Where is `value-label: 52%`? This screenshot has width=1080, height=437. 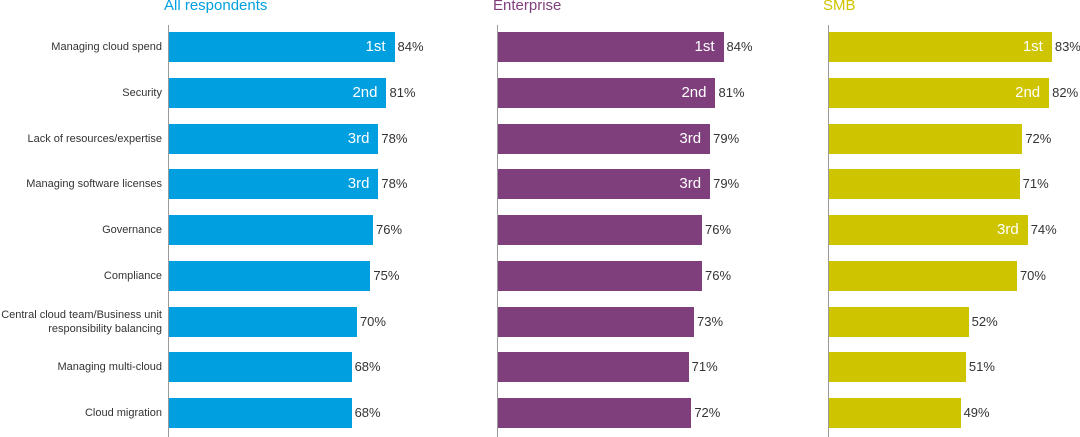 value-label: 52% is located at coordinates (984, 321).